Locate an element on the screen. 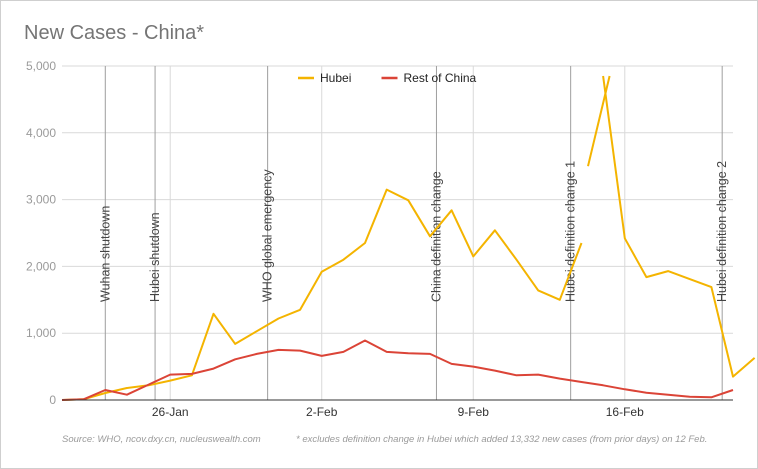 Image resolution: width=758 pixels, height=469 pixels. legend-label: Hubei is located at coordinates (335, 78).